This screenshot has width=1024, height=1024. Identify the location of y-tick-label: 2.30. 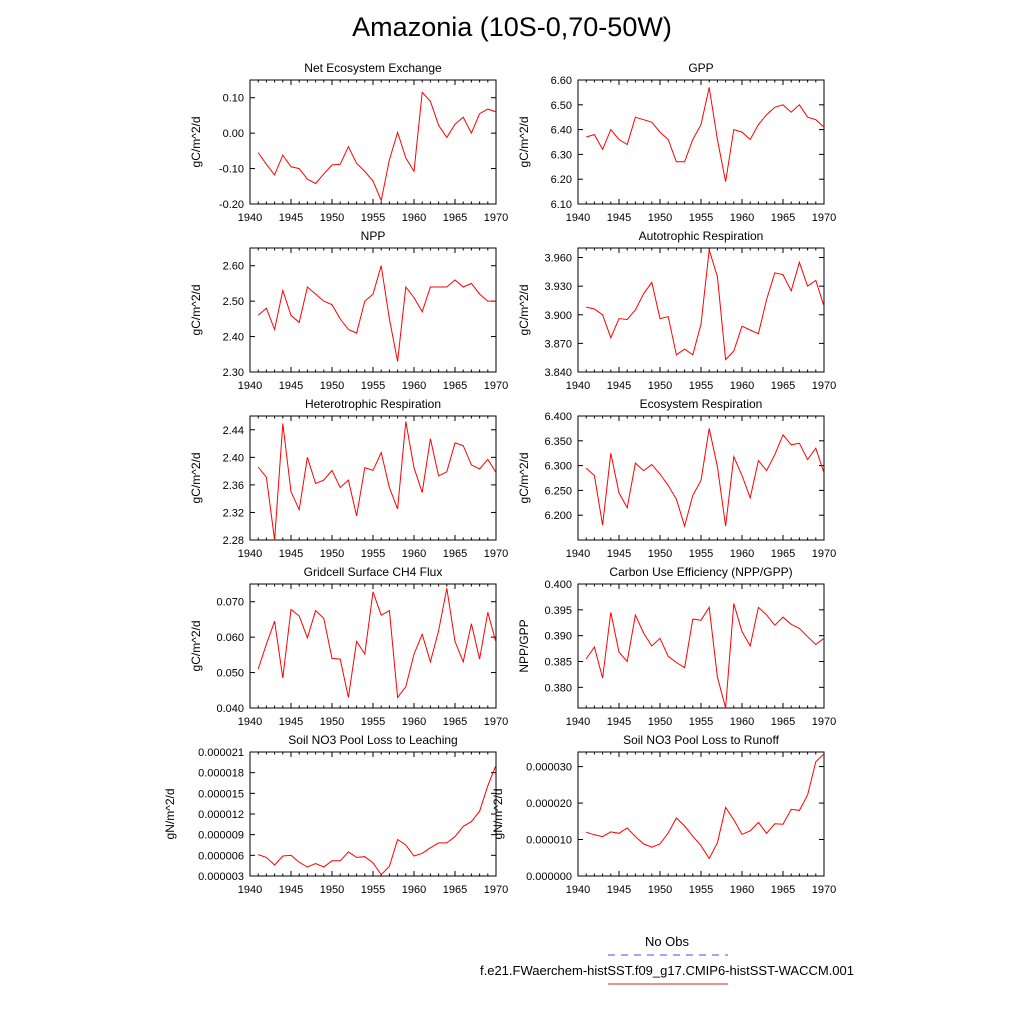
(233, 373).